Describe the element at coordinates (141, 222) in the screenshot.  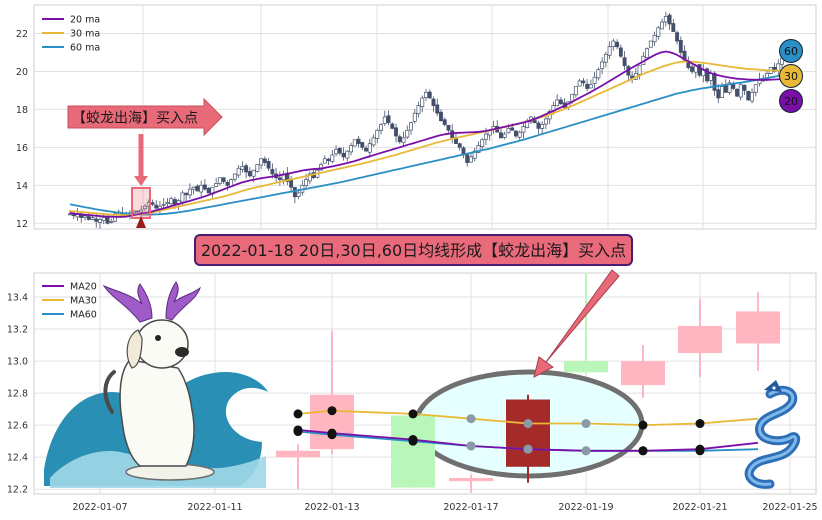
I see `buy-point-up-marker` at that location.